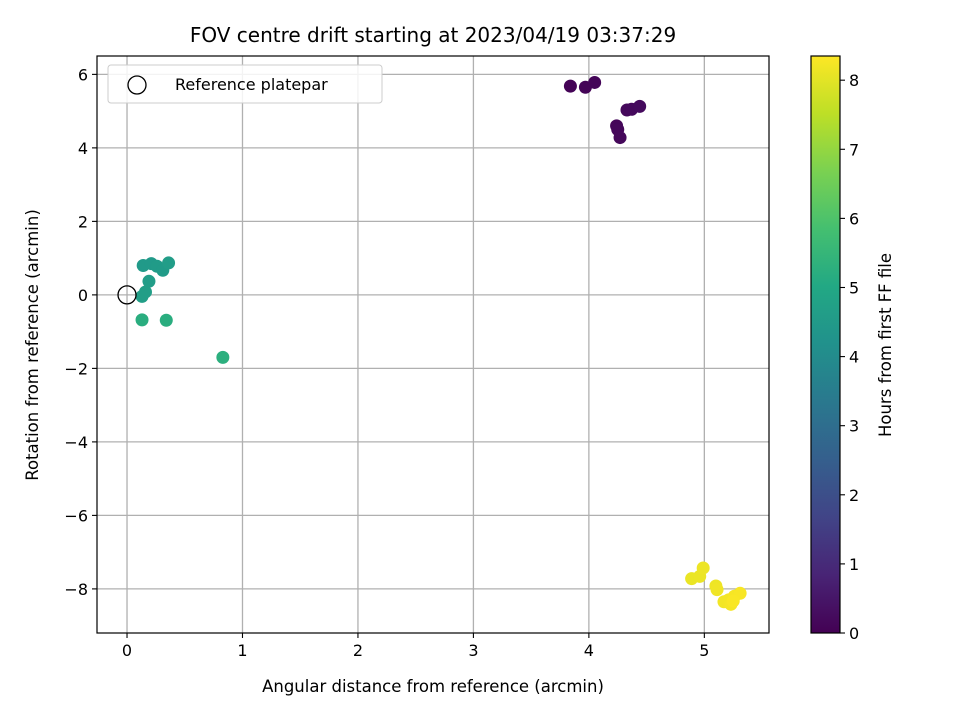  Describe the element at coordinates (76, 589) in the screenshot. I see `y-tick-label: −8` at that location.